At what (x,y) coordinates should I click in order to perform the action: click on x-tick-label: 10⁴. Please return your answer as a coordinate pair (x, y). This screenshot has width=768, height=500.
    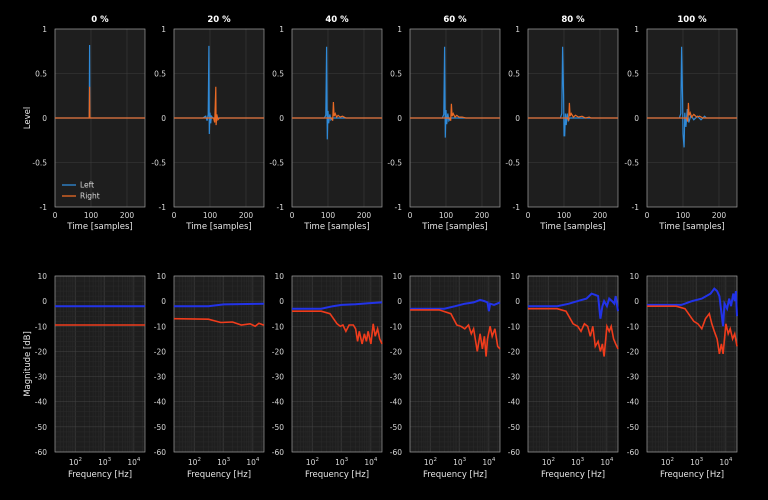
    Looking at the image, I should click on (607, 462).